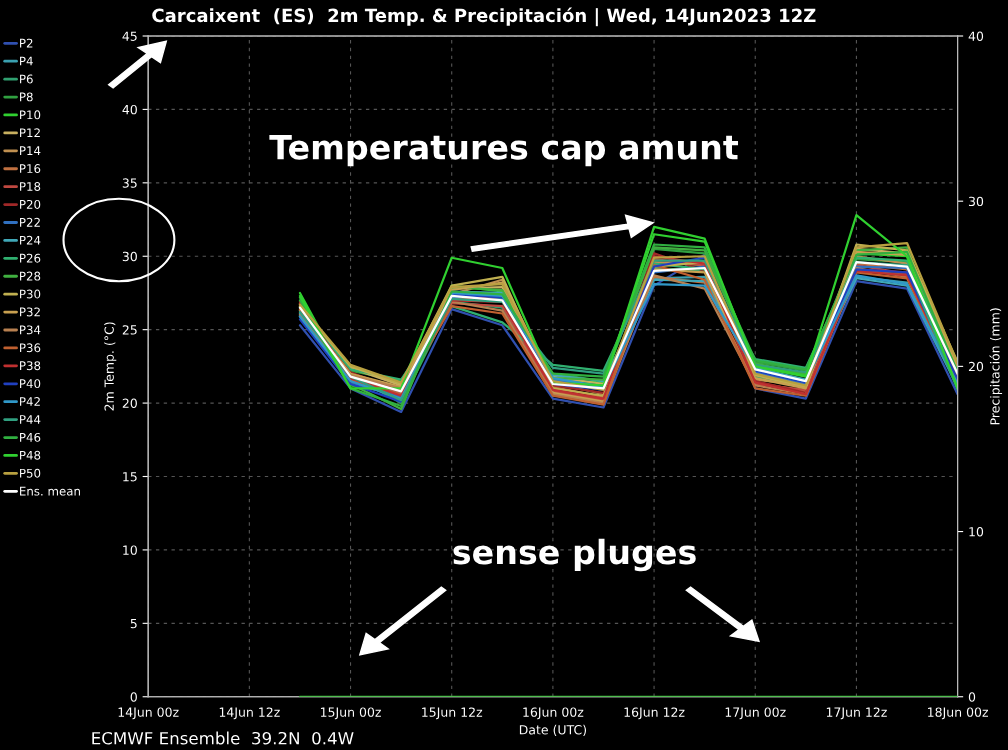 The height and width of the screenshot is (750, 1008). What do you see at coordinates (30, 312) in the screenshot?
I see `legend-label: P32` at bounding box center [30, 312].